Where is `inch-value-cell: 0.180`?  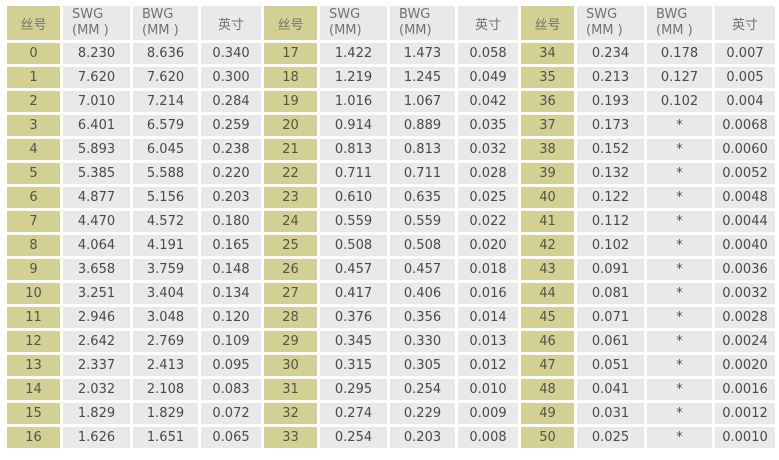
inch-value-cell: 0.180 is located at coordinates (231, 221).